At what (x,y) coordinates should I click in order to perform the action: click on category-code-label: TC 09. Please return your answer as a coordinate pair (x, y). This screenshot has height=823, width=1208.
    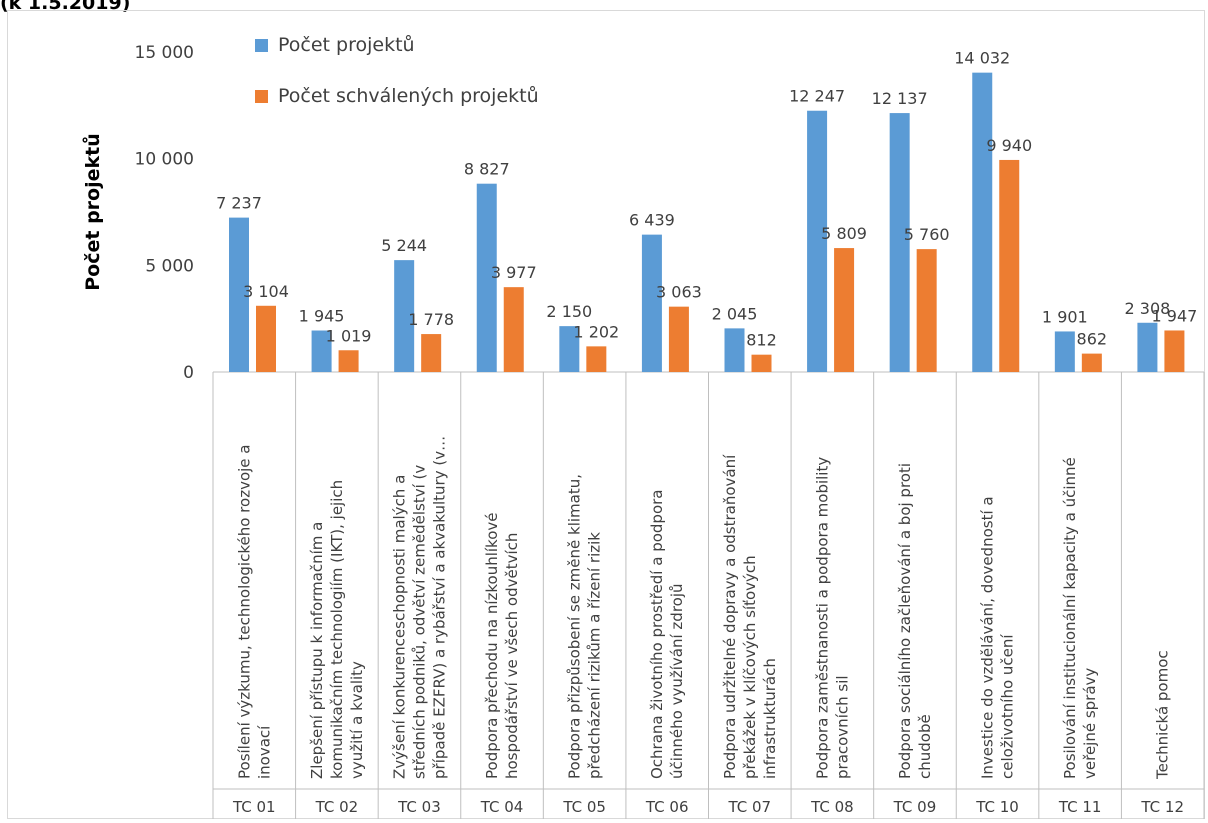
    Looking at the image, I should click on (915, 807).